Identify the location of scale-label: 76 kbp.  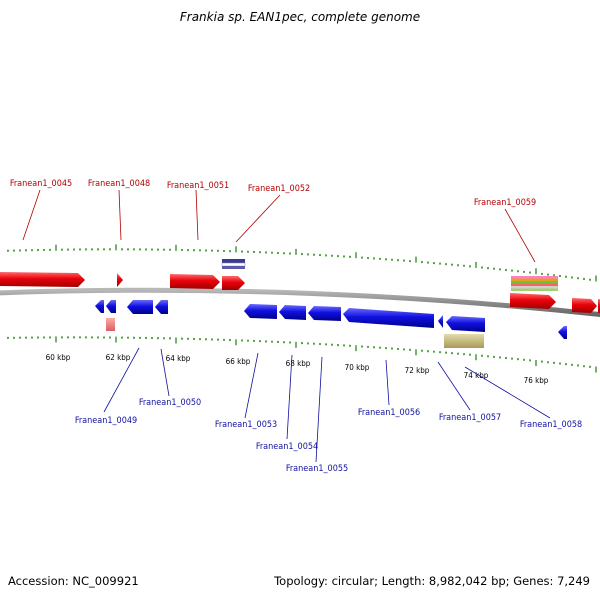
(536, 380).